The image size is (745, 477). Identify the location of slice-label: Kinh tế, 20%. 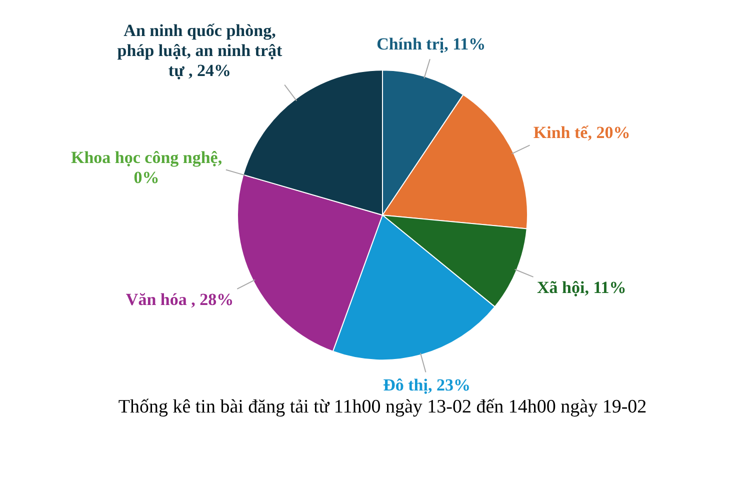
(581, 132).